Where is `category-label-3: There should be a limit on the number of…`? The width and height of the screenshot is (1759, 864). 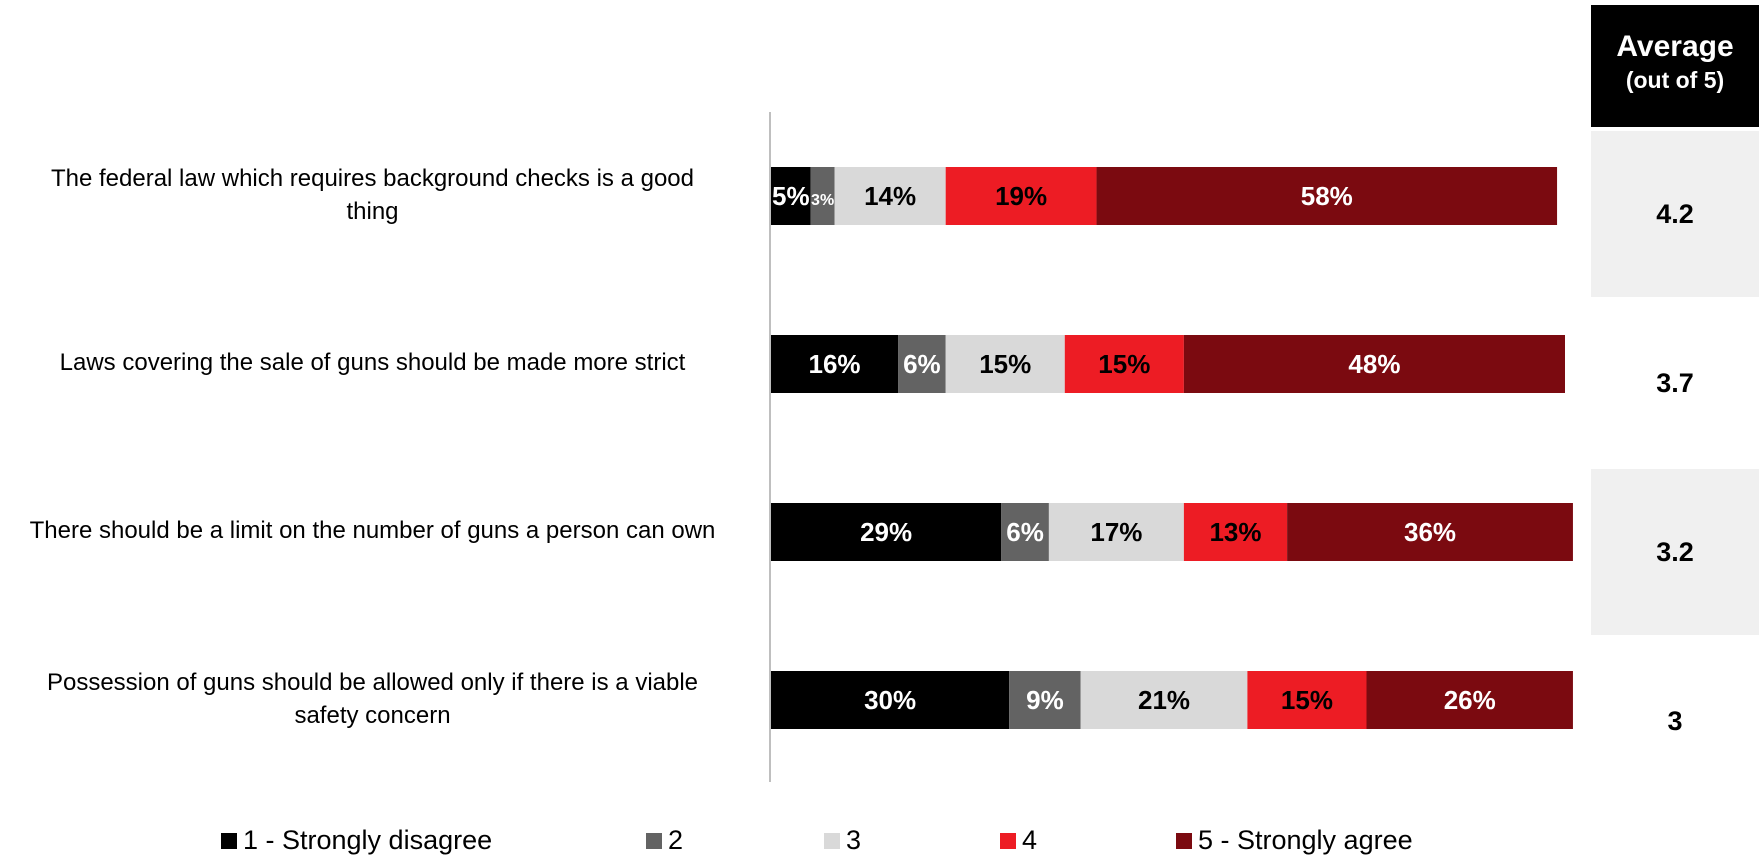 category-label-3: There should be a limit on the number of… is located at coordinates (372, 530).